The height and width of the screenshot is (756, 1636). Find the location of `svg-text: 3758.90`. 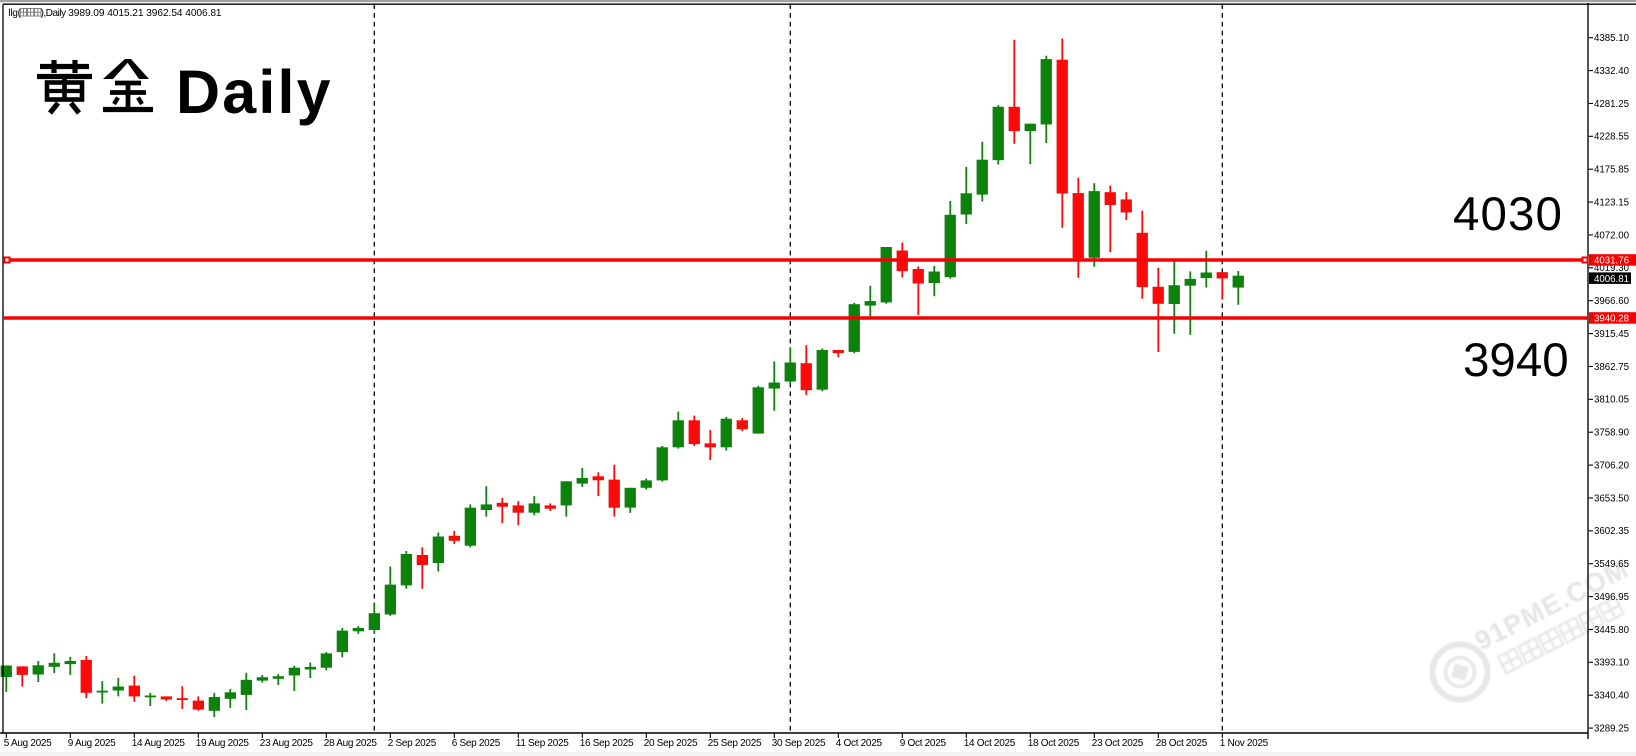

svg-text: 3758.90 is located at coordinates (1612, 433).